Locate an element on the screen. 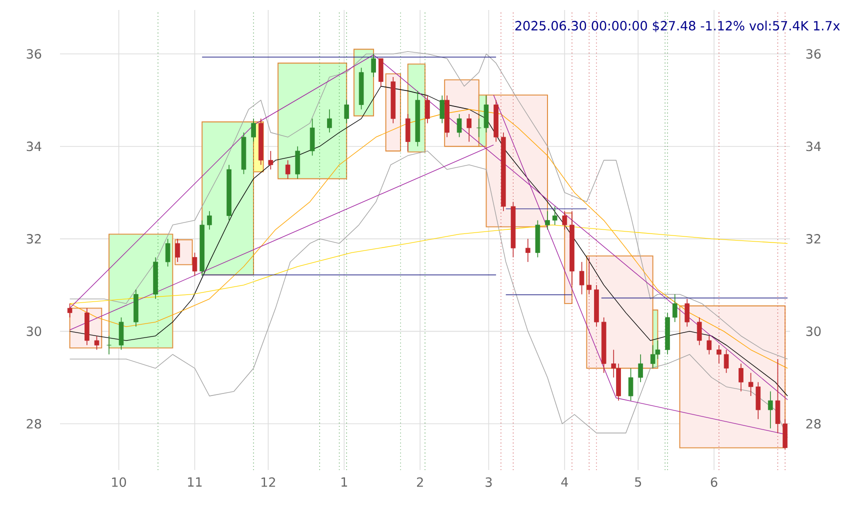 The image size is (853, 505). x-tick-label: 2 is located at coordinates (419, 482).